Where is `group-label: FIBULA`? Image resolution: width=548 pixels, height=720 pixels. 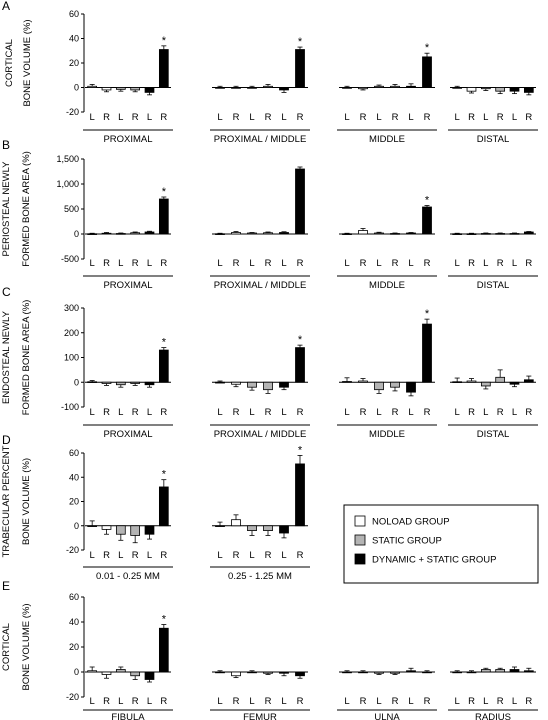 group-label: FIBULA is located at coordinates (128, 716).